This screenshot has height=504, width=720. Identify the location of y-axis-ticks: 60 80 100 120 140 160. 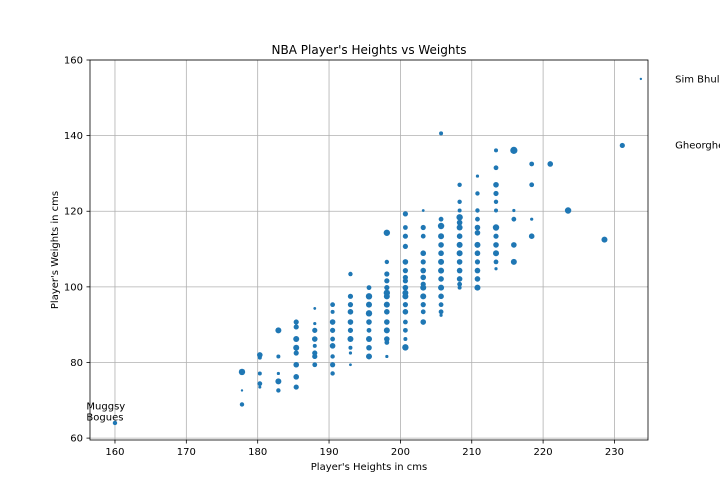
(77, 250).